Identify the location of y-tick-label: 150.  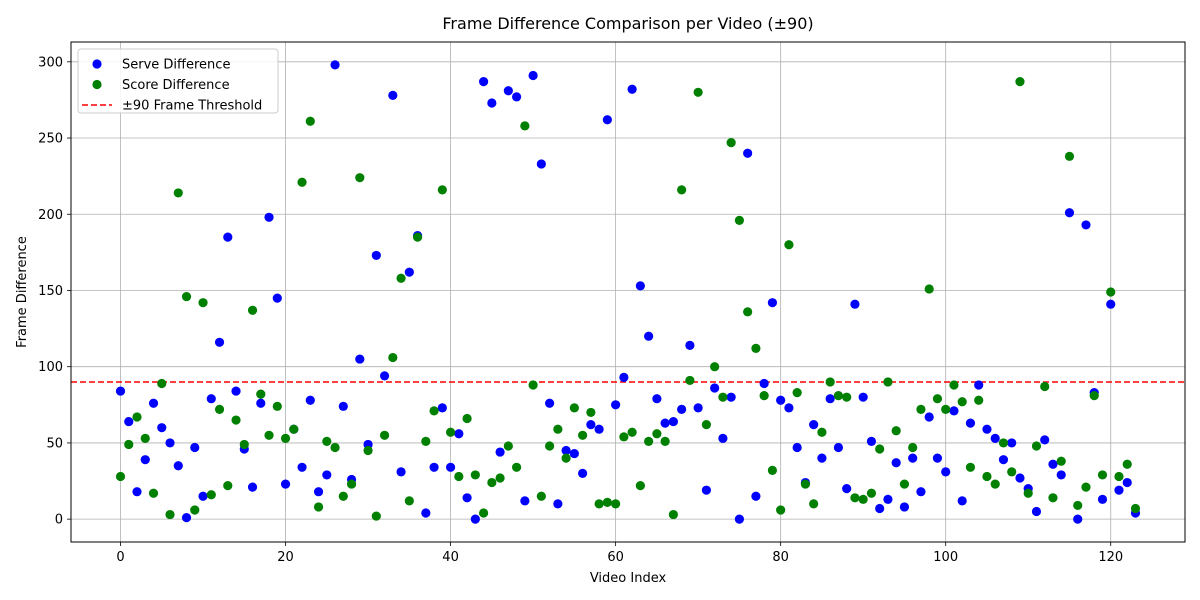
(50, 291).